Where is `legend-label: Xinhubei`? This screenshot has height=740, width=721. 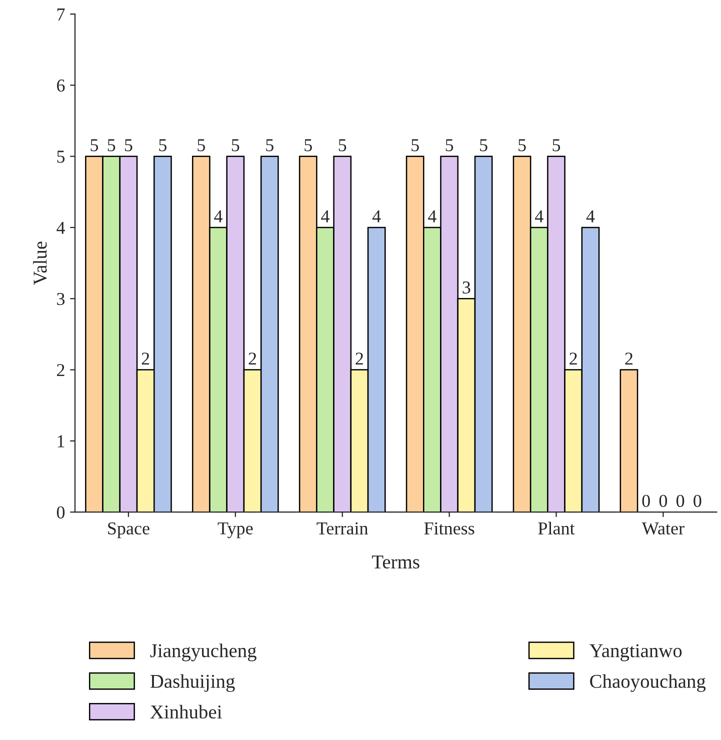 legend-label: Xinhubei is located at coordinates (186, 711).